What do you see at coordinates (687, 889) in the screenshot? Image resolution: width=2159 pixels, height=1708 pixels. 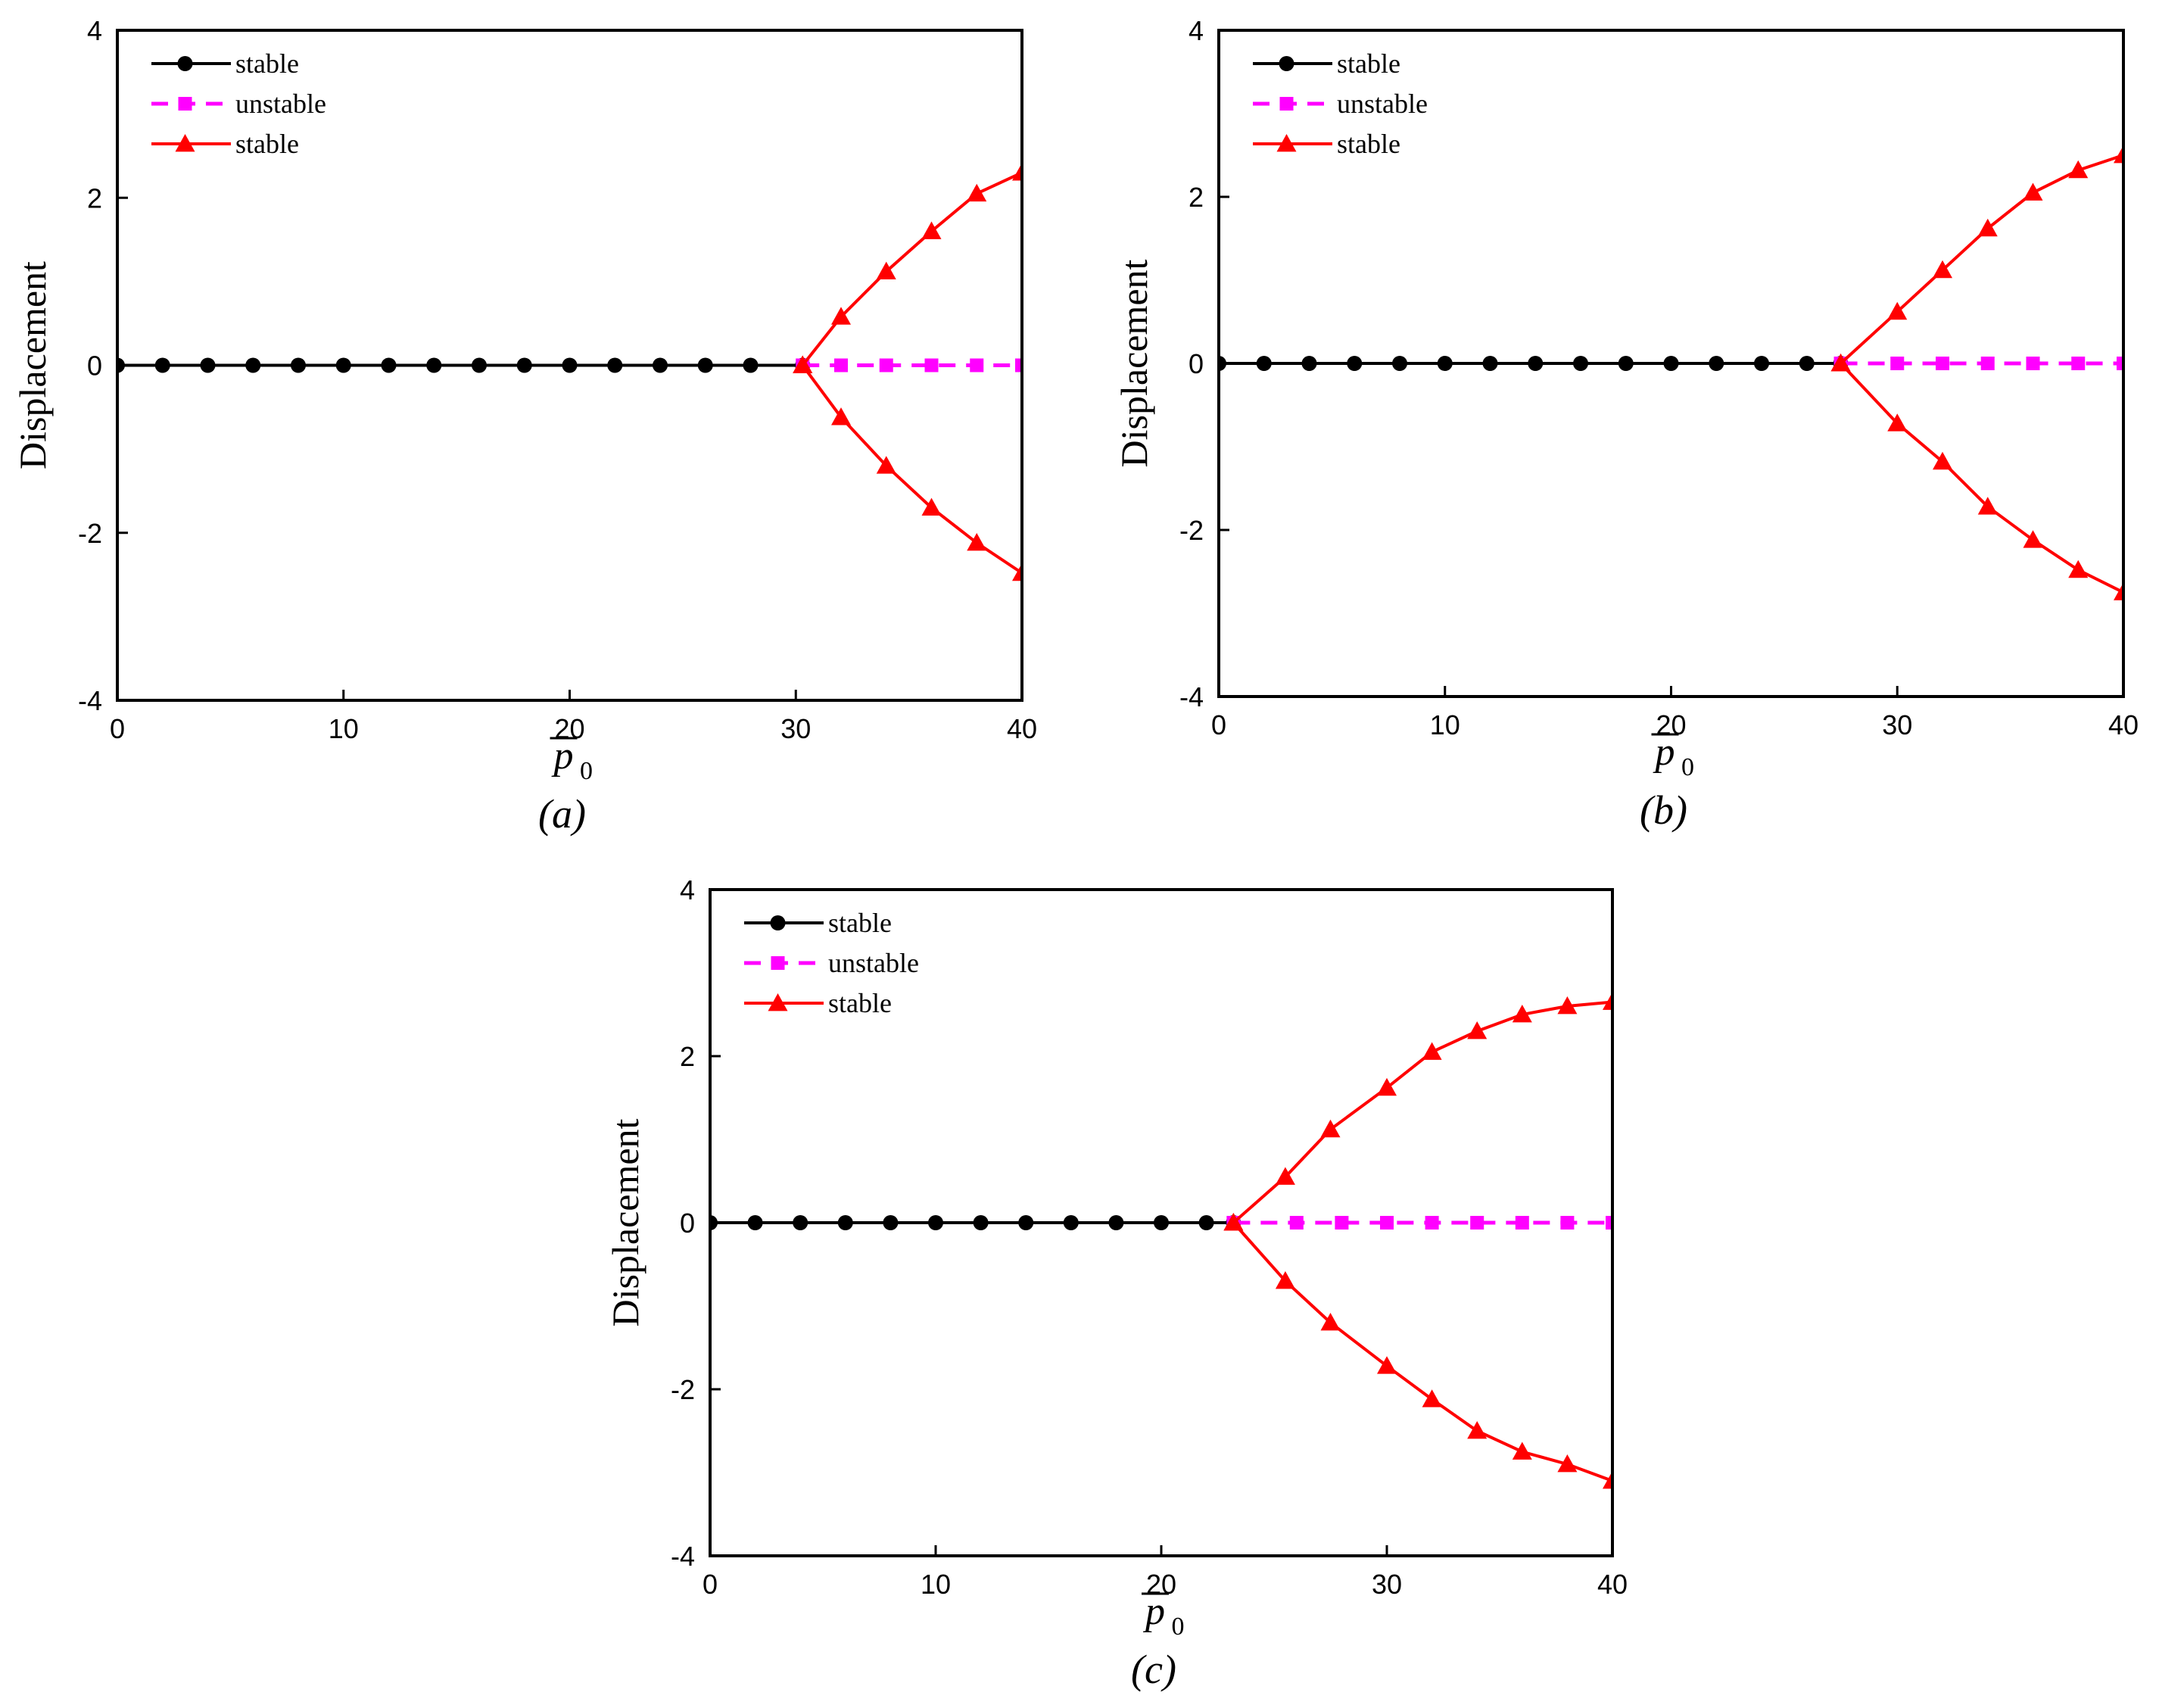 I see `y-tick-label: 4` at bounding box center [687, 889].